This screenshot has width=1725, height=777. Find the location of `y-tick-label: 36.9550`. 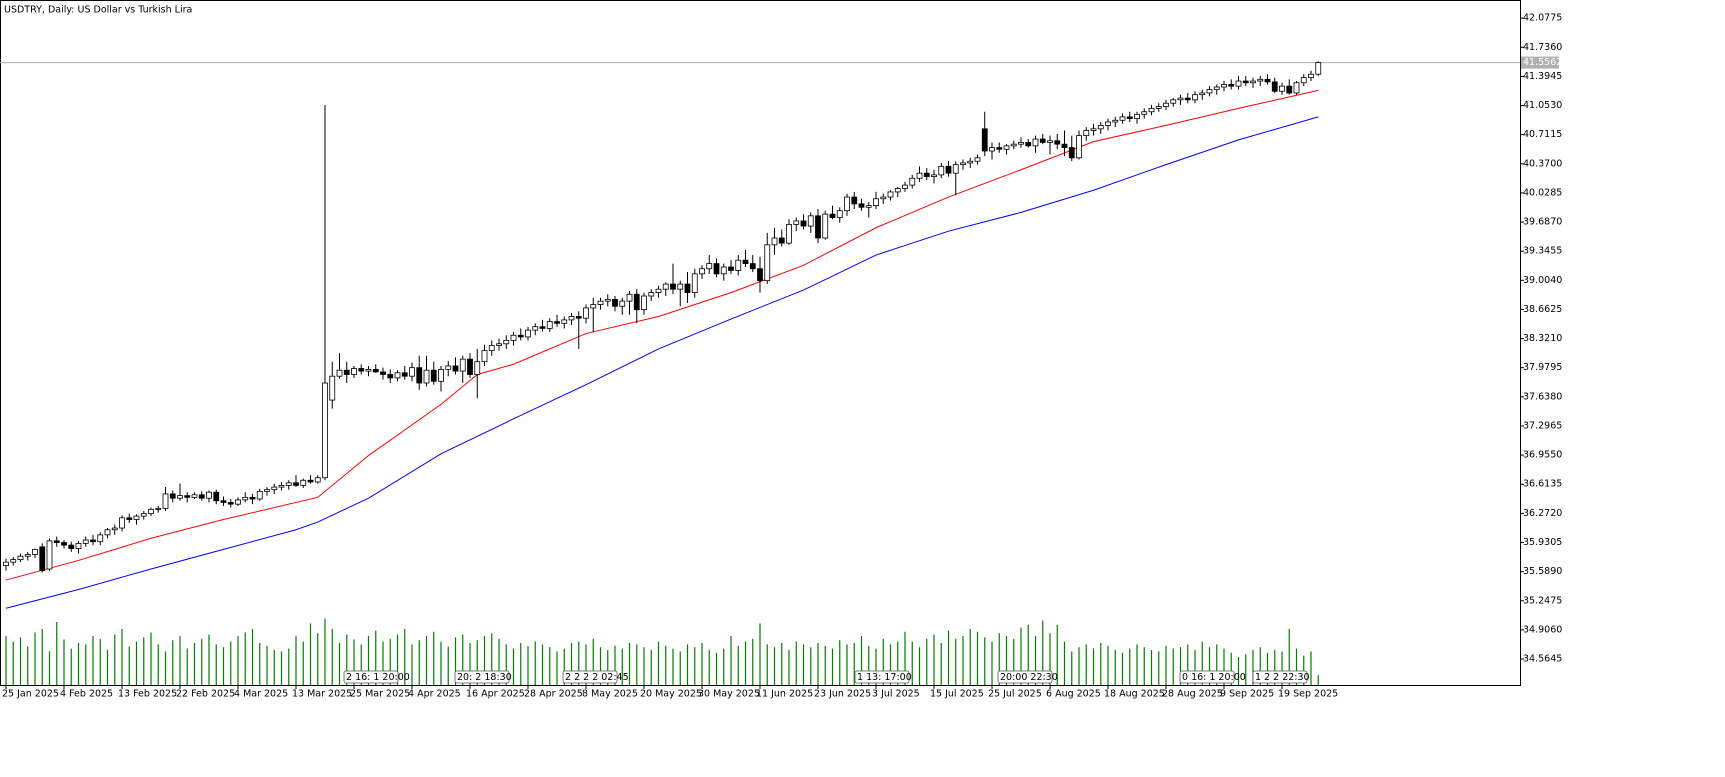

y-tick-label: 36.9550 is located at coordinates (1542, 455).